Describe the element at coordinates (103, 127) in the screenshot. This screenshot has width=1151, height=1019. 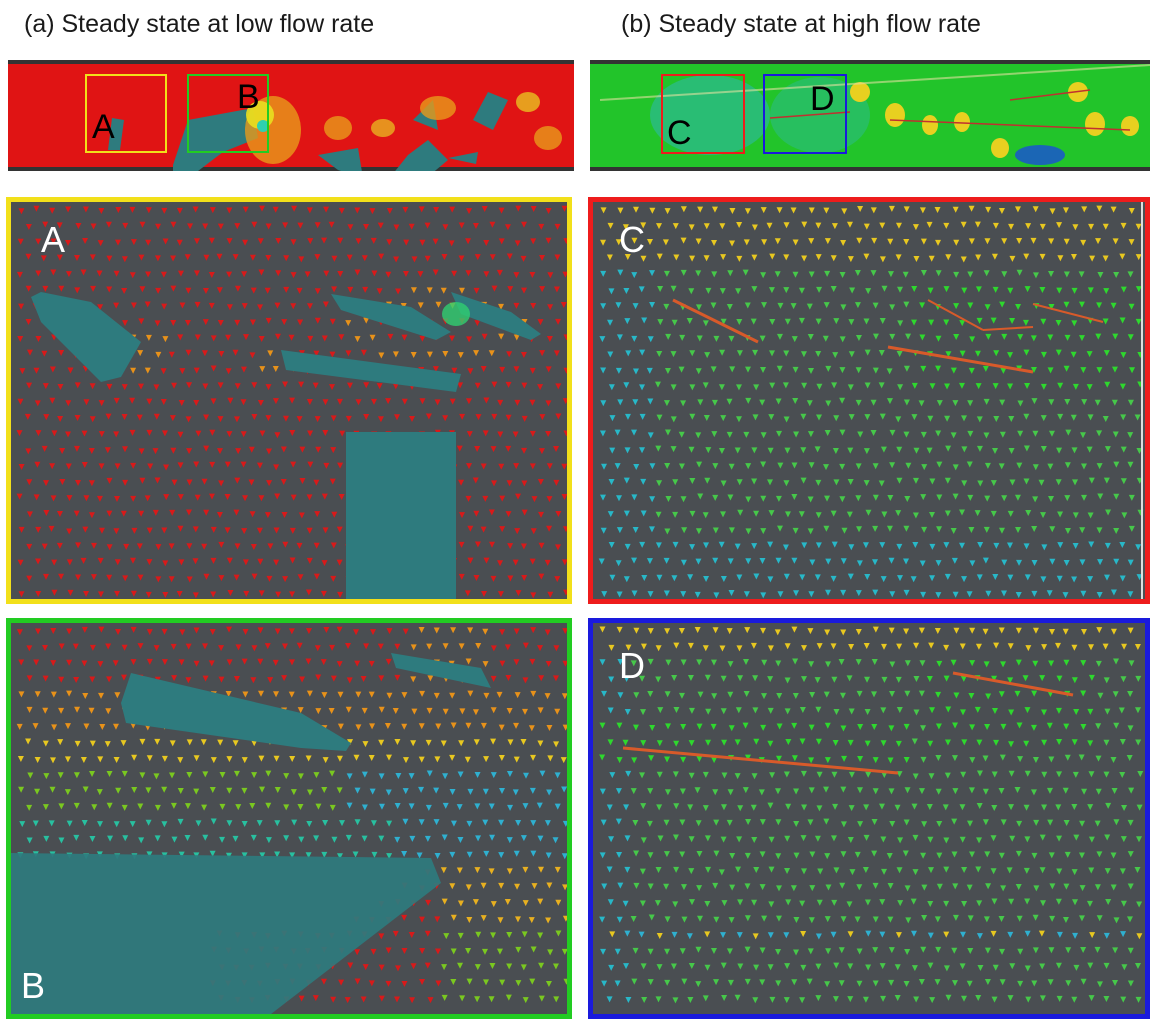
I see `region-box-label-a: A` at that location.